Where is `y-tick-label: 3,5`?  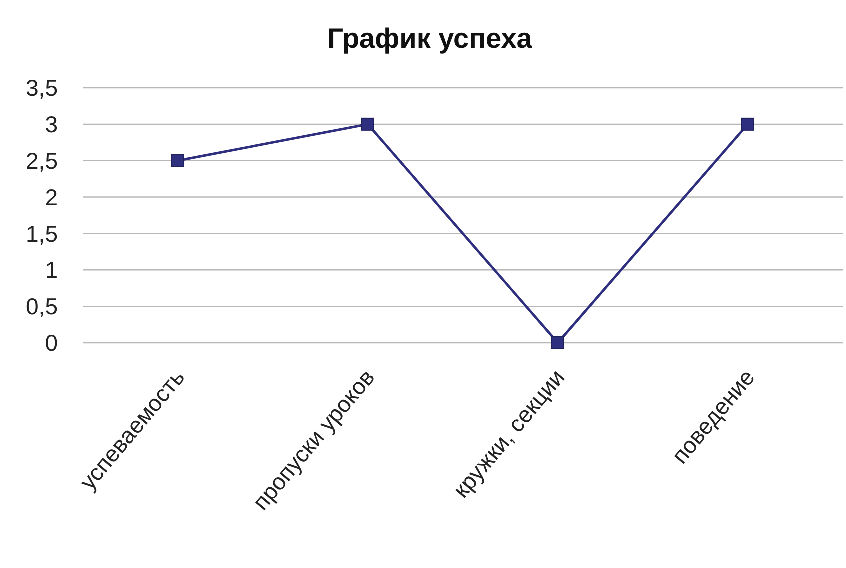
y-tick-label: 3,5 is located at coordinates (42, 88).